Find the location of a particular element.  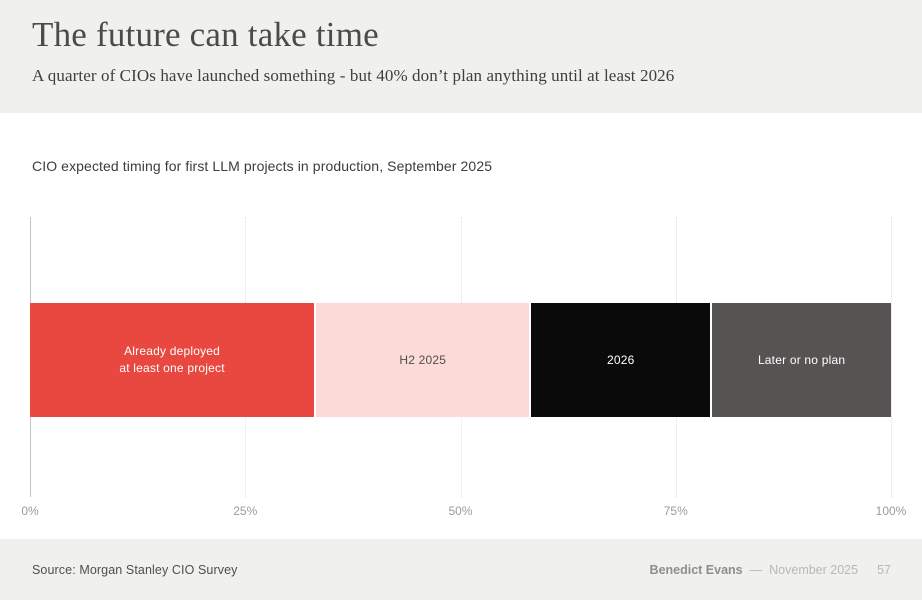

credit: Benedict Evans — November 2025 57 is located at coordinates (770, 570).